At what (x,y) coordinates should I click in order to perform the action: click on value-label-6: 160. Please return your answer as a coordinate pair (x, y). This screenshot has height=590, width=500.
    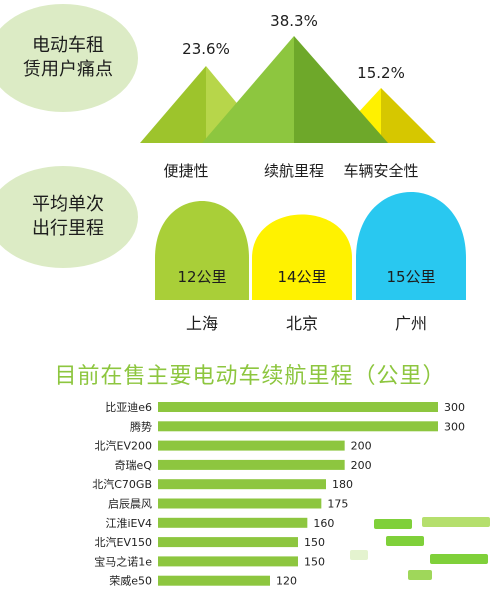
    Looking at the image, I should click on (323, 523).